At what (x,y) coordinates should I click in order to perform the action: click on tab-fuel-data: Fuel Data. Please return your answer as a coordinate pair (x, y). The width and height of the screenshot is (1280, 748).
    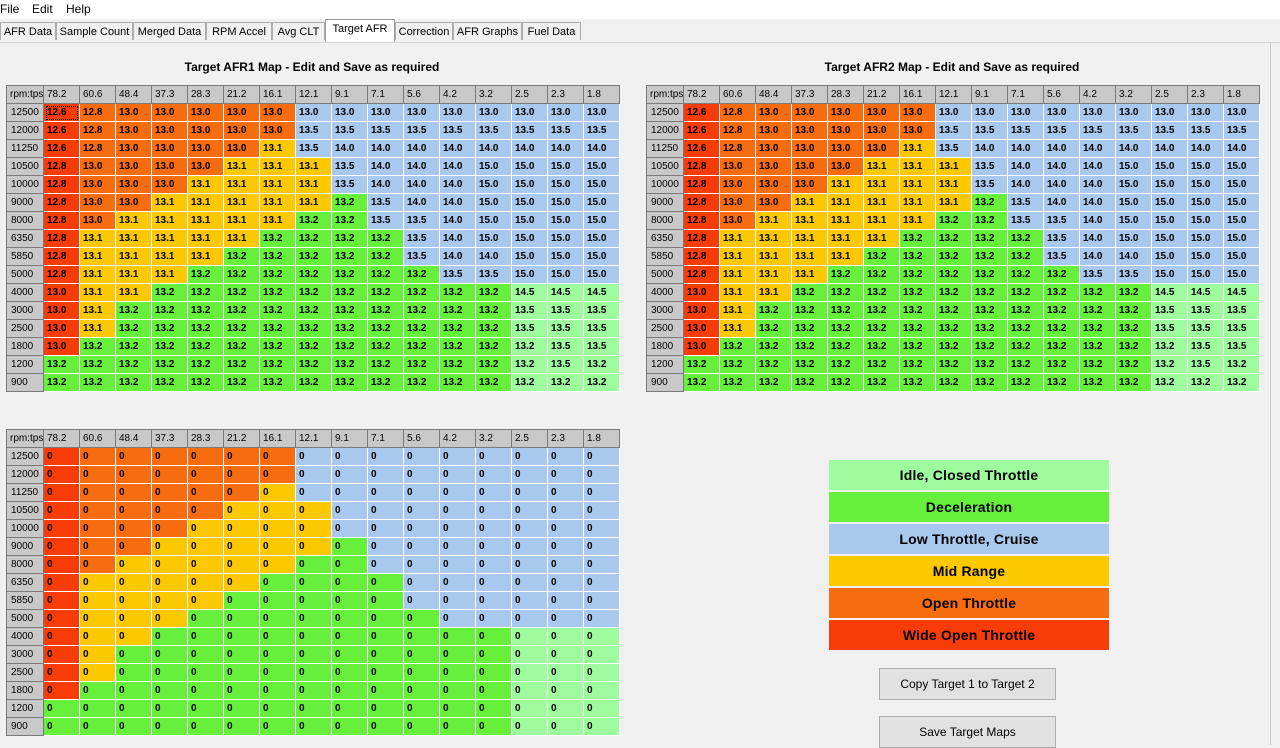
    Looking at the image, I should click on (551, 31).